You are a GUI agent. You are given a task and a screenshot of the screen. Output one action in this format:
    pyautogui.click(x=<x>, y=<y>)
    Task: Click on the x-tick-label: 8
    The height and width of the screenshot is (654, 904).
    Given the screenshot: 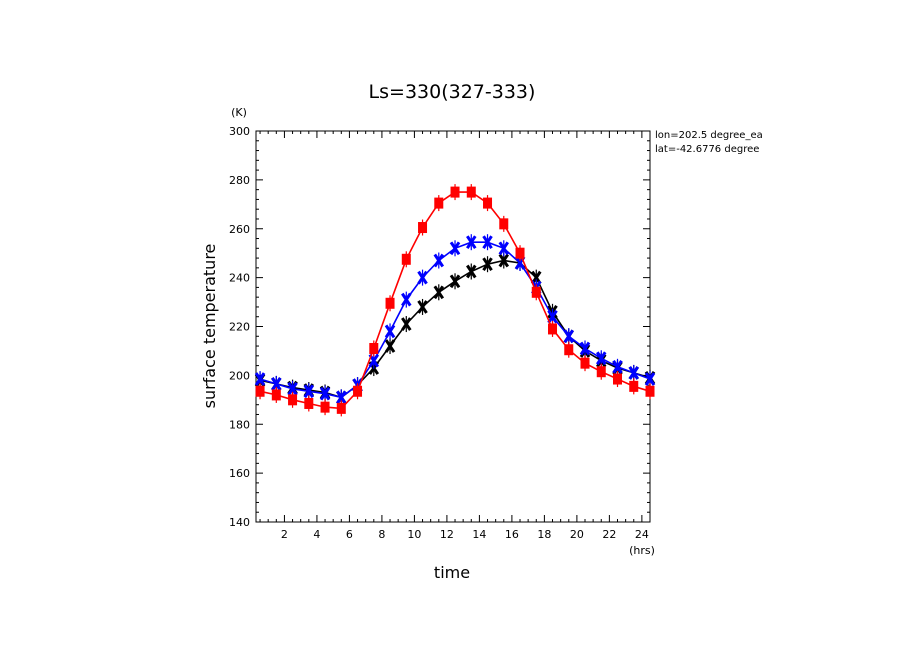 What is the action you would take?
    pyautogui.click(x=381, y=534)
    